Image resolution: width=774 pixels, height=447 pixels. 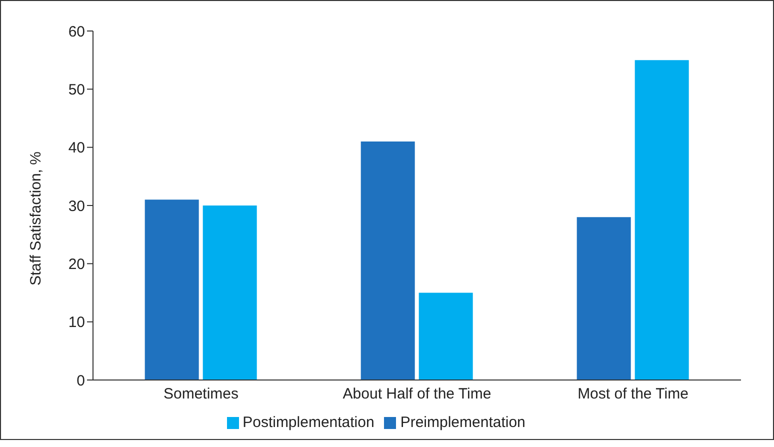 What do you see at coordinates (76, 89) in the screenshot?
I see `y-tick-label: 50` at bounding box center [76, 89].